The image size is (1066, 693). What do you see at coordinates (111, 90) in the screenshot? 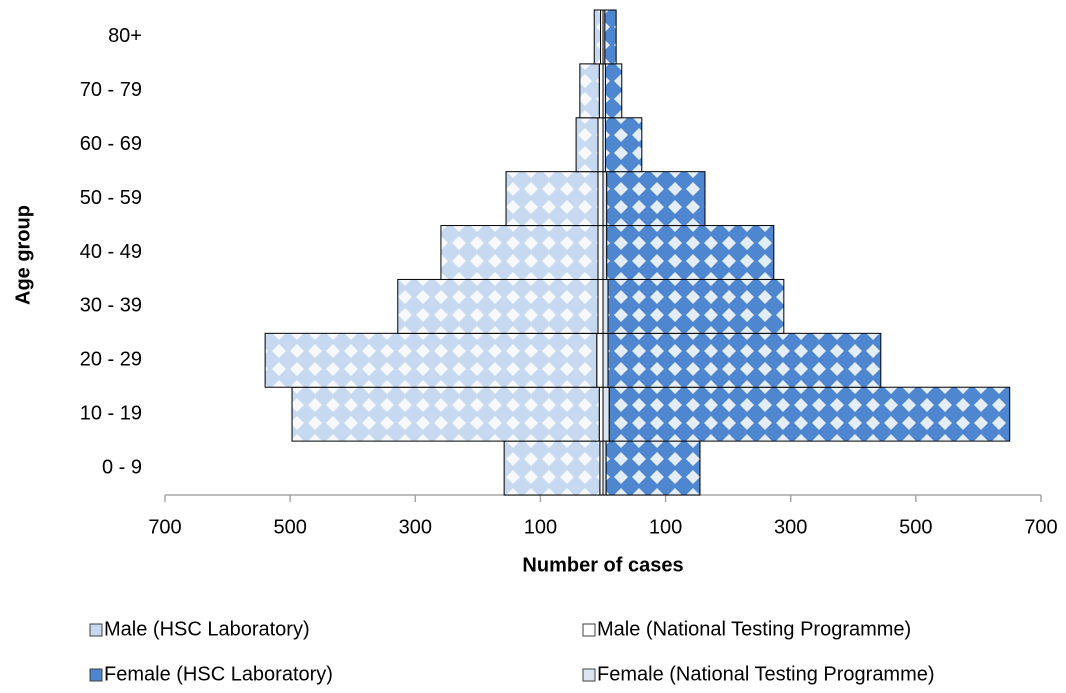
I see `y-tick-label: 70 - 79` at bounding box center [111, 90].